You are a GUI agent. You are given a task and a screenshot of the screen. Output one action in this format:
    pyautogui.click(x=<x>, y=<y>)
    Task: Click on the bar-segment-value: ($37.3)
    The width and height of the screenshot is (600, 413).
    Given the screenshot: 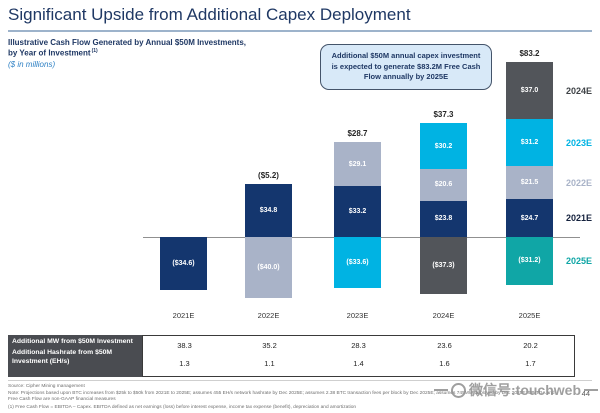 What is the action you would take?
    pyautogui.click(x=443, y=265)
    